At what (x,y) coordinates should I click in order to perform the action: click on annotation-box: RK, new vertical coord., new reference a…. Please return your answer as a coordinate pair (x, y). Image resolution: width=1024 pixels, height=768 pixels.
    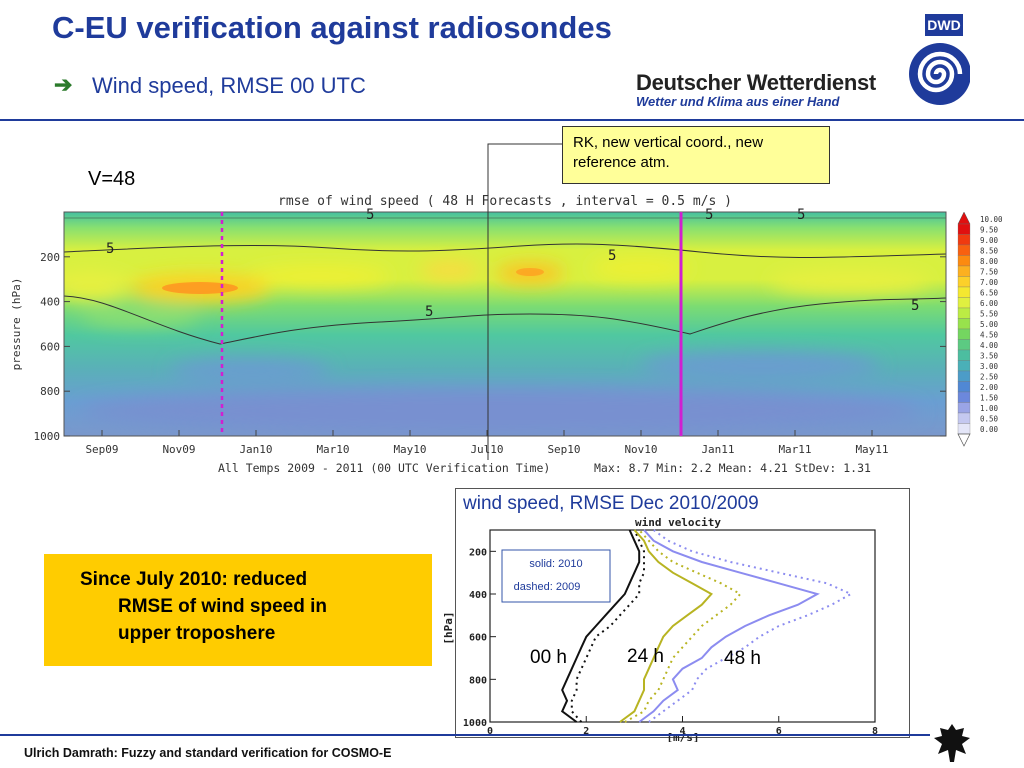
    Looking at the image, I should click on (696, 155).